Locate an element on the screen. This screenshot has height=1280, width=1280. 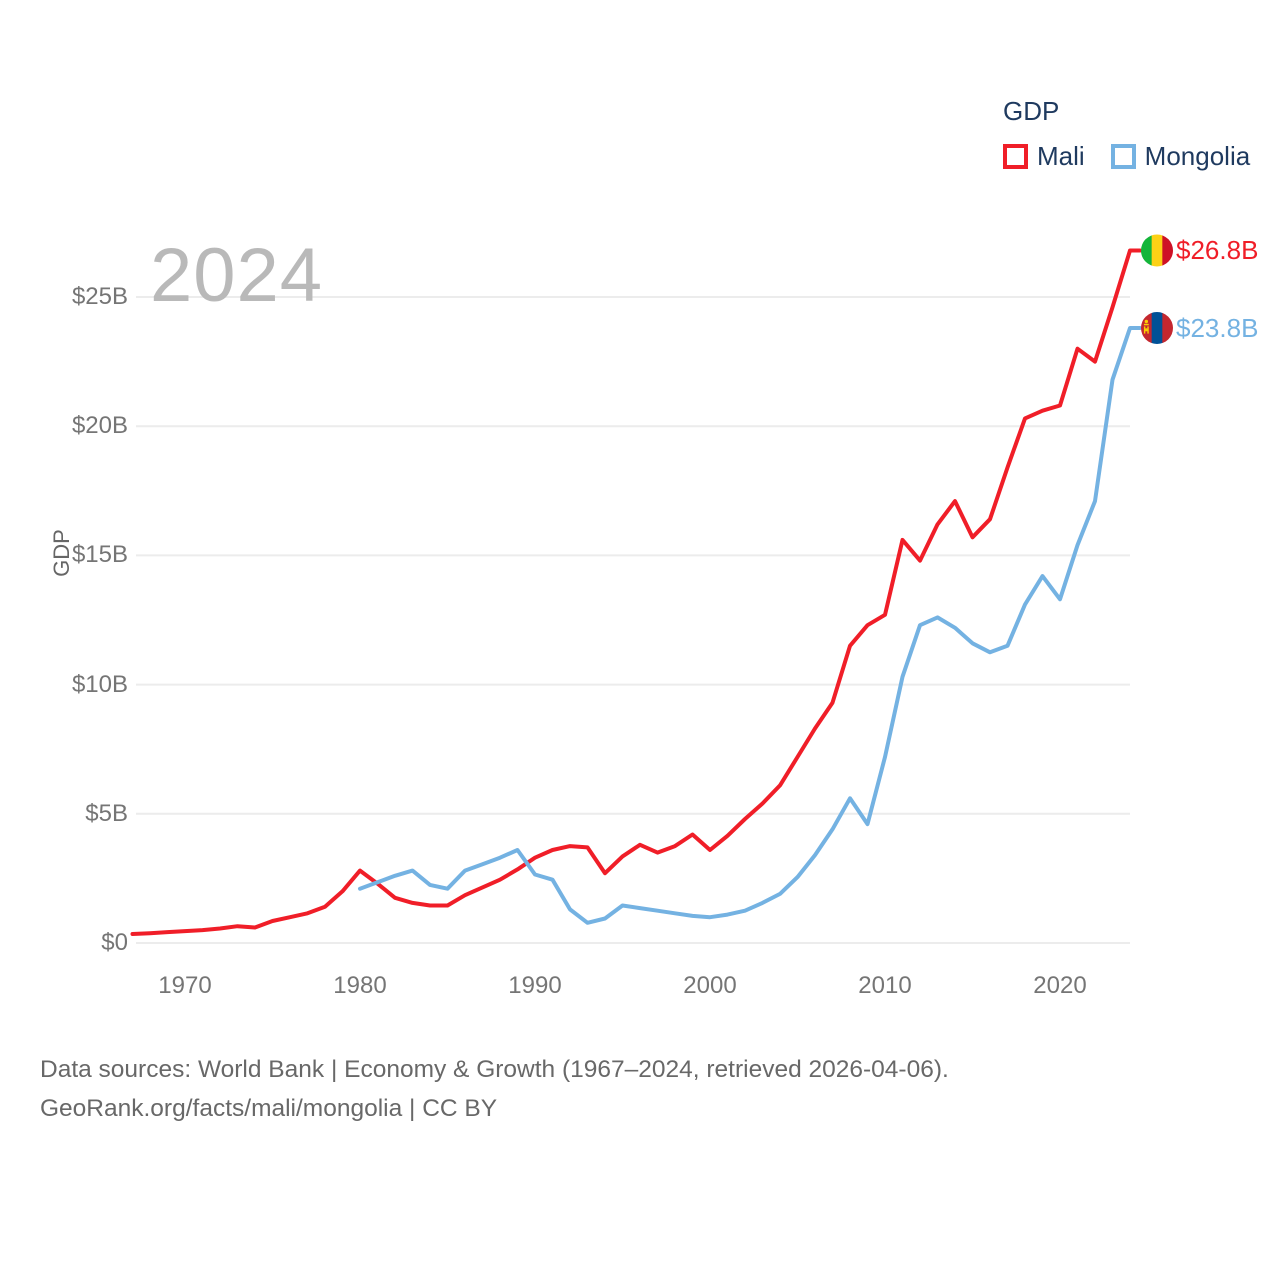
mali-end-value-label: $26.8B is located at coordinates (1217, 250).